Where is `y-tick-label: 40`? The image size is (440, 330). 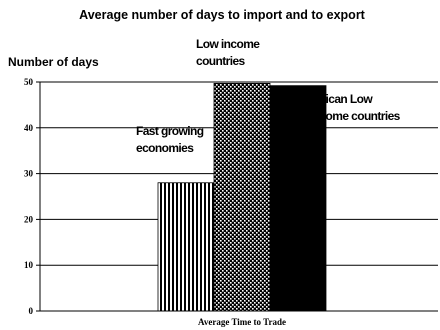
y-tick-label: 40 is located at coordinates (29, 128).